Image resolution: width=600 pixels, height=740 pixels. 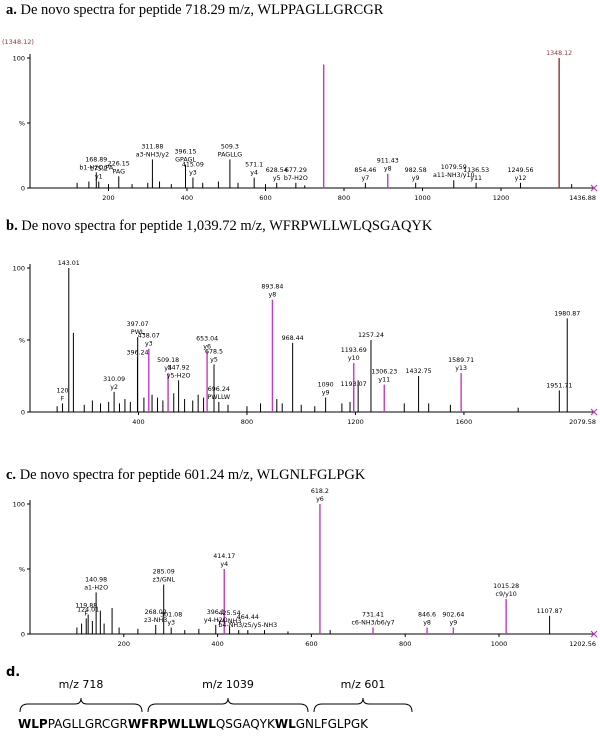 I want to click on peak-annotation: 285.09, so click(x=164, y=572).